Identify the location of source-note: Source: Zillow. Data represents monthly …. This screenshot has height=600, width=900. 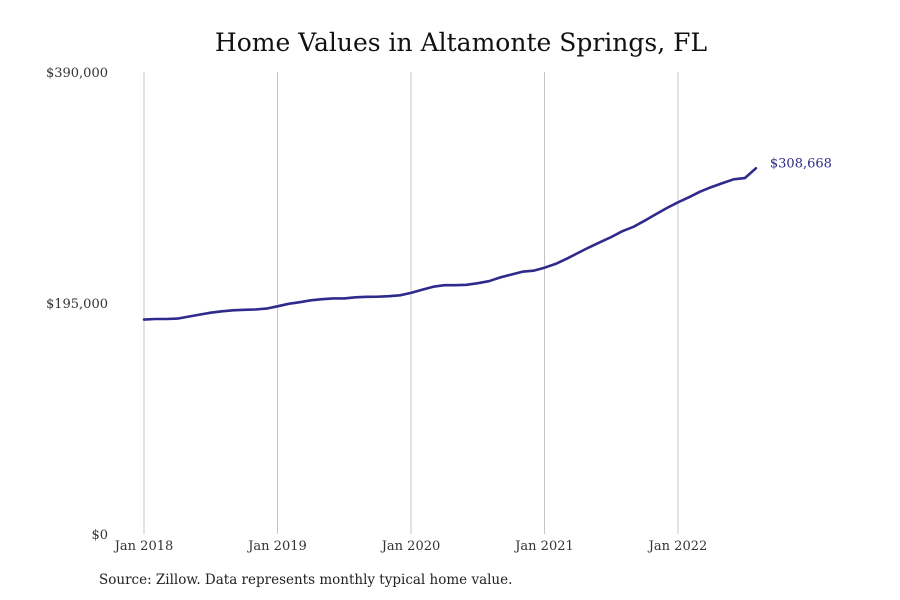
(306, 580).